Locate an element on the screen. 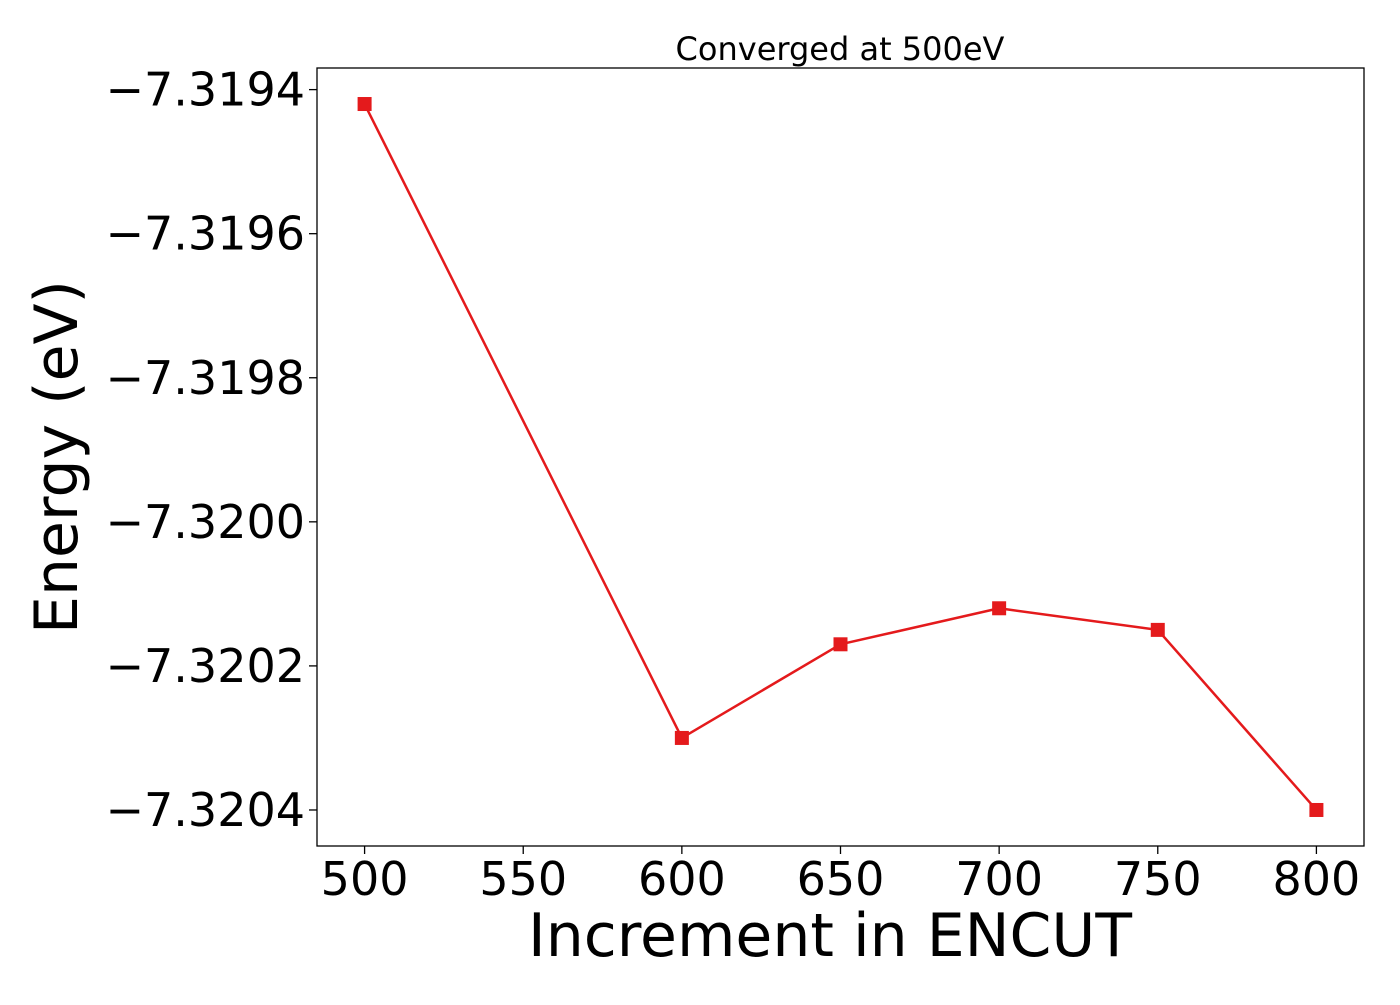 This screenshot has width=1400, height=1005. y-tick-label: −7.3200 is located at coordinates (206, 522).